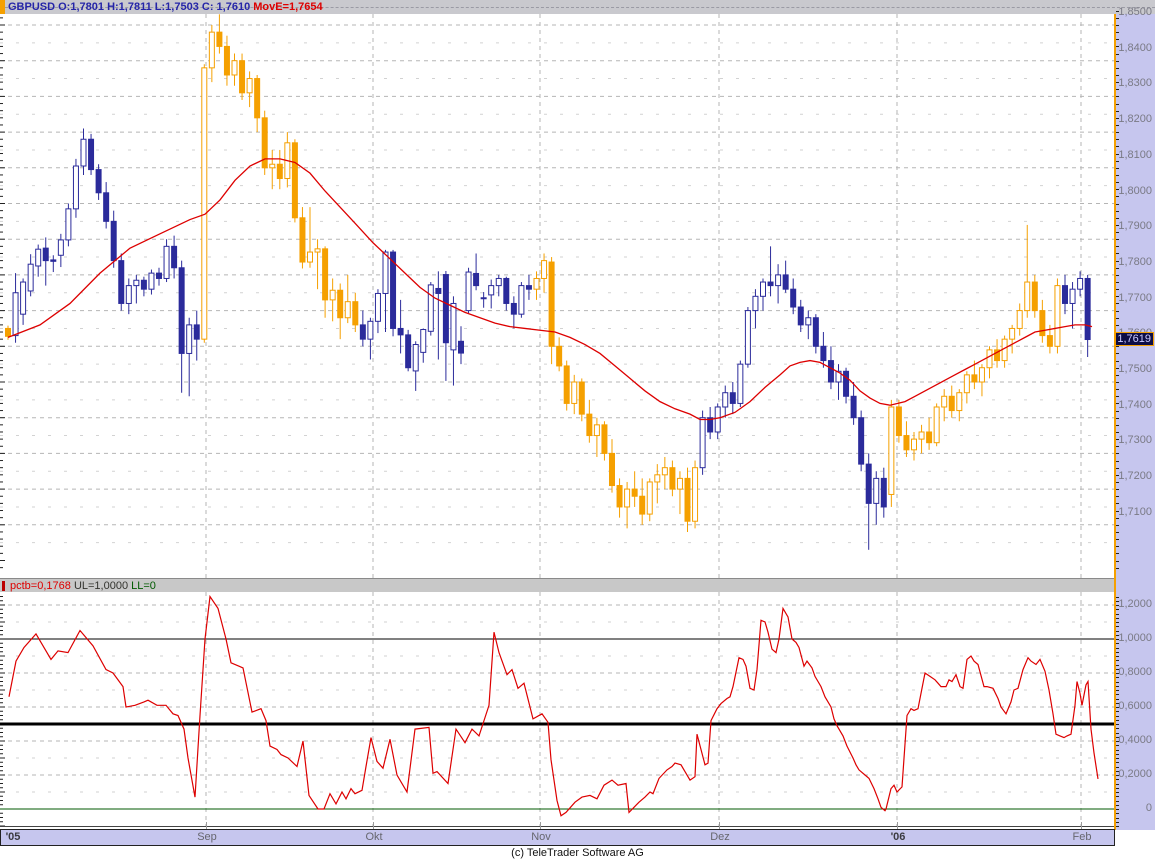  What do you see at coordinates (1082, 837) in the screenshot?
I see `time-axis-label: Feb` at bounding box center [1082, 837].